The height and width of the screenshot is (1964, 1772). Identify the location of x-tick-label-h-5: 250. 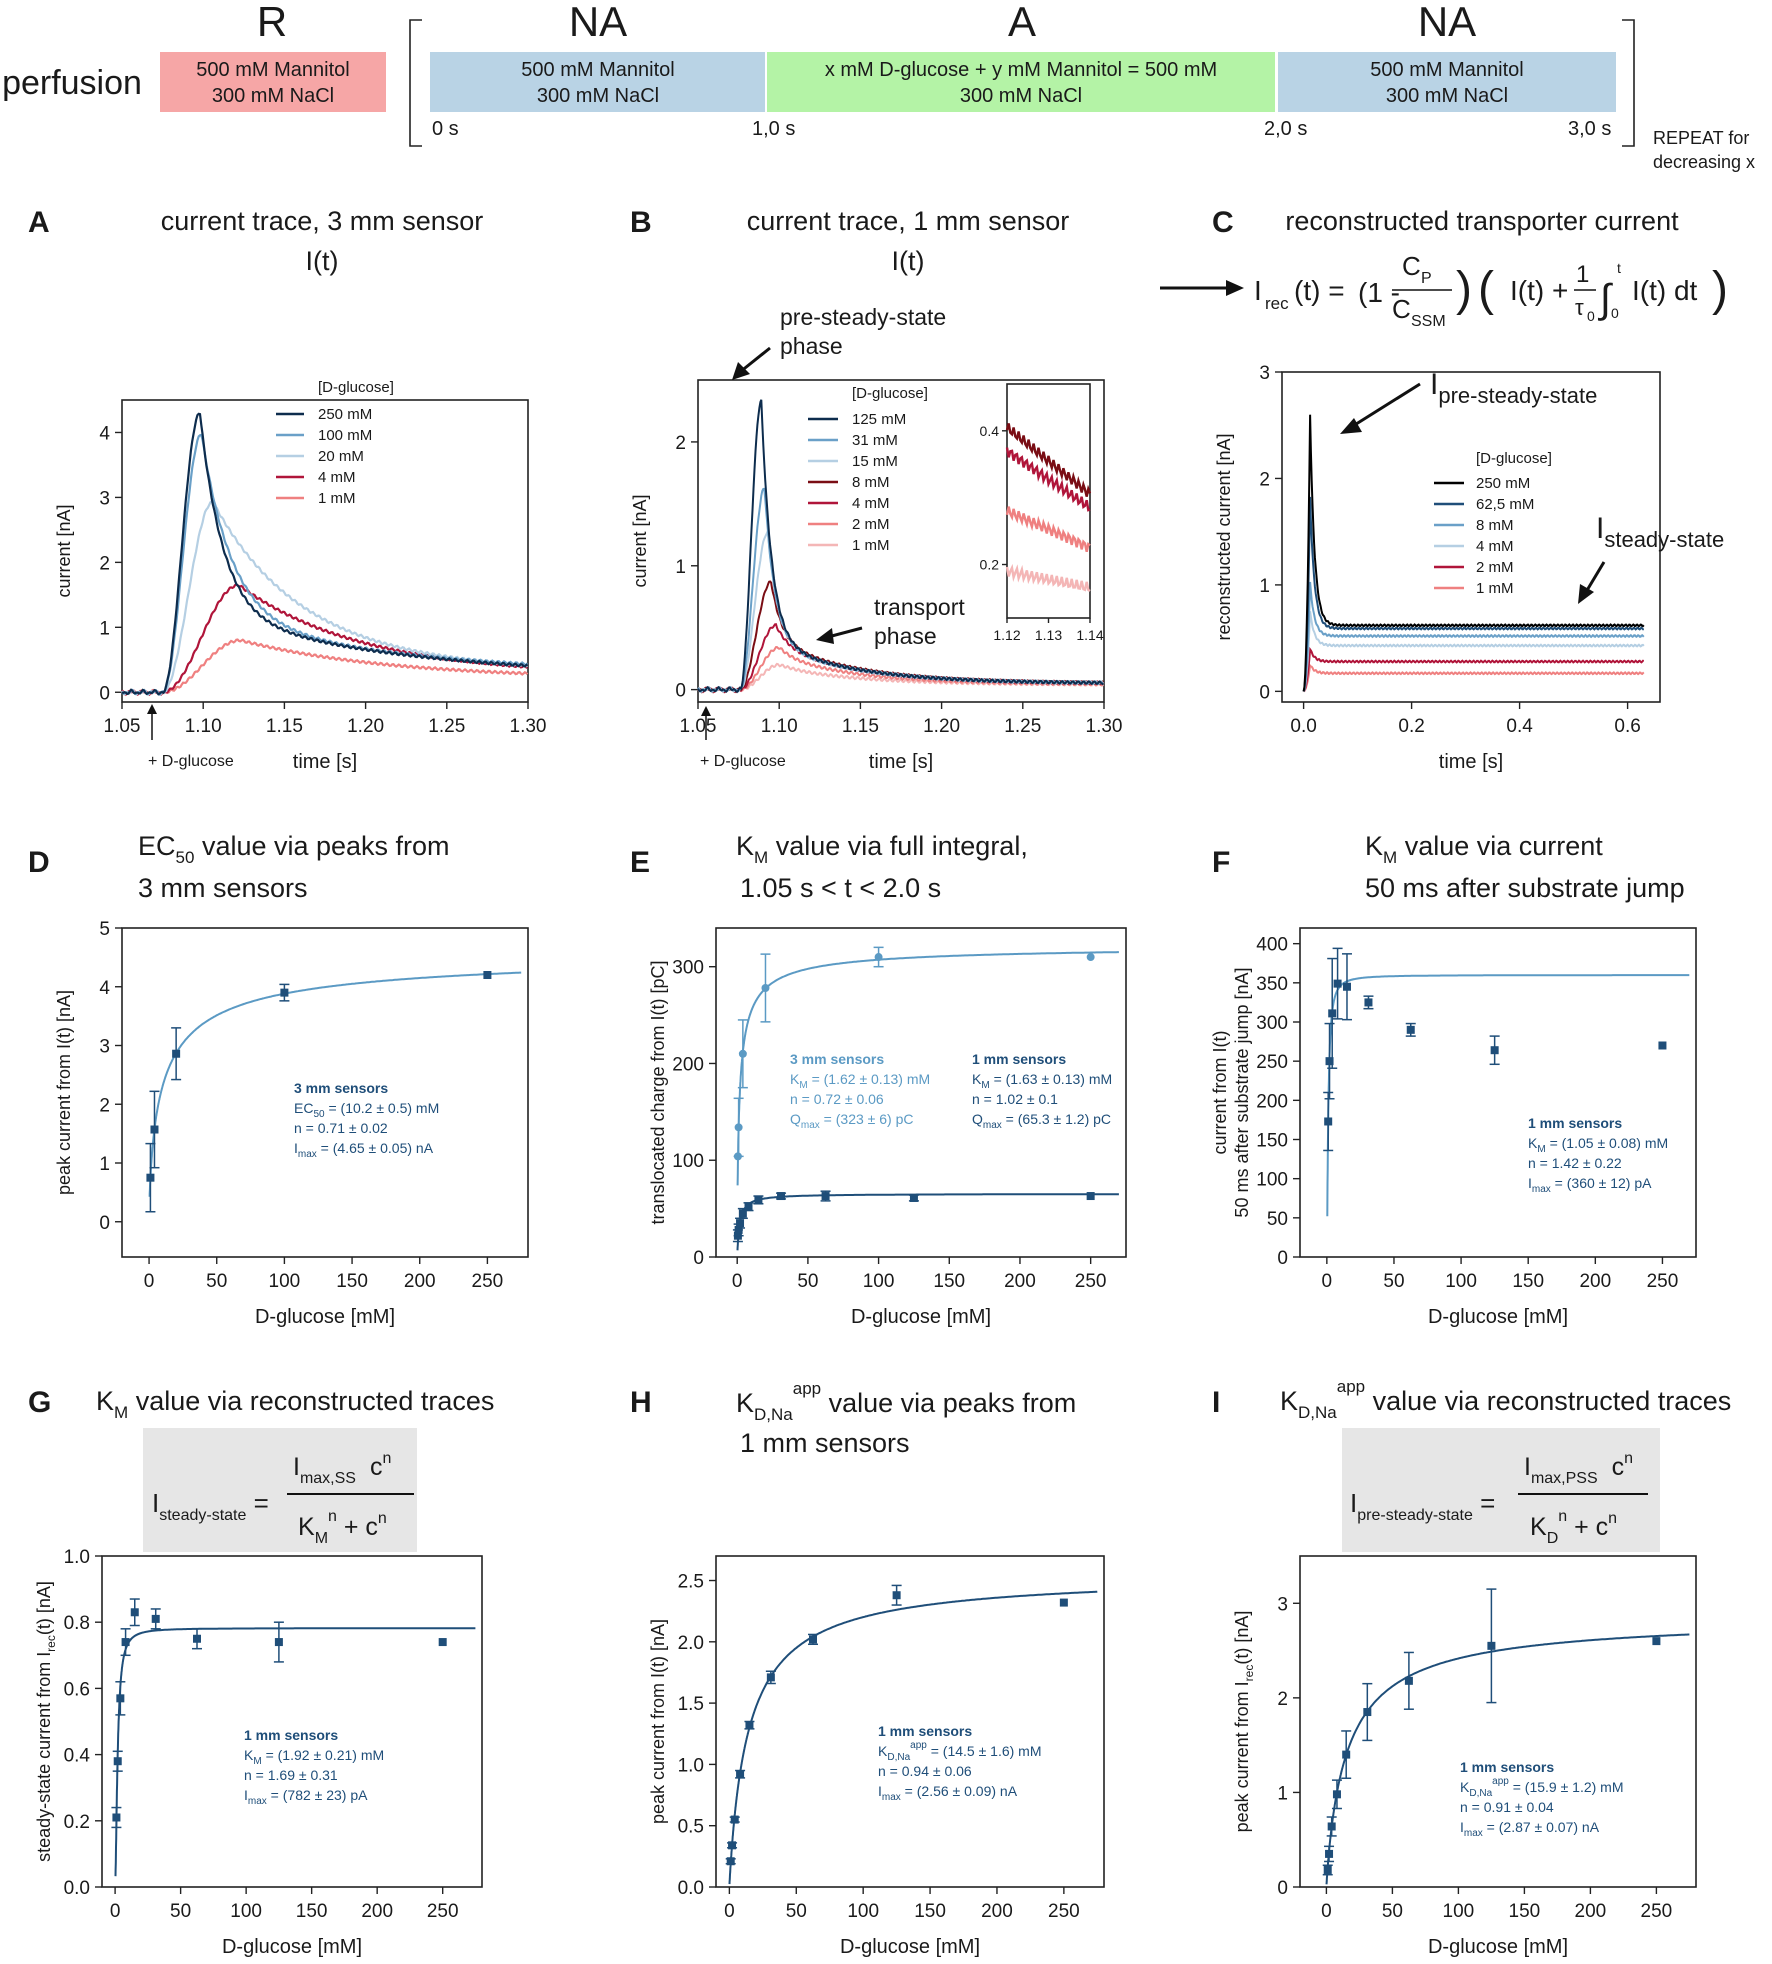
(1064, 1911).